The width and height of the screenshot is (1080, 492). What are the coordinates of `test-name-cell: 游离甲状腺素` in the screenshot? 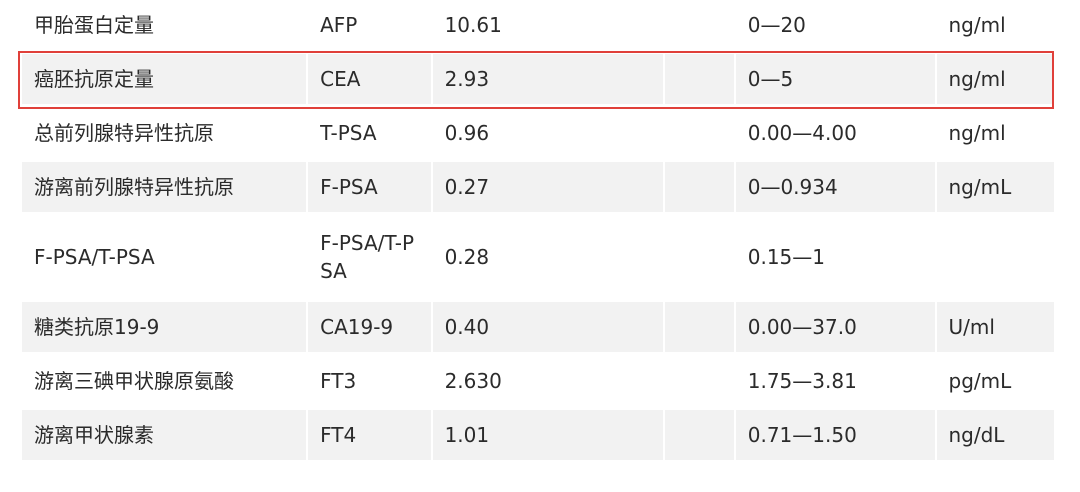 It's located at (164, 435).